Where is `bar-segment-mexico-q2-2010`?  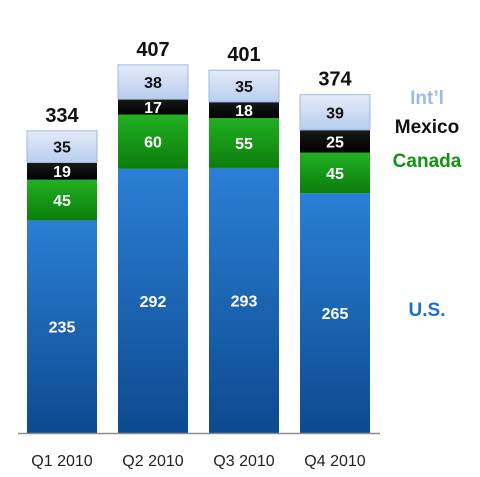
bar-segment-mexico-q2-2010 is located at coordinates (153, 107).